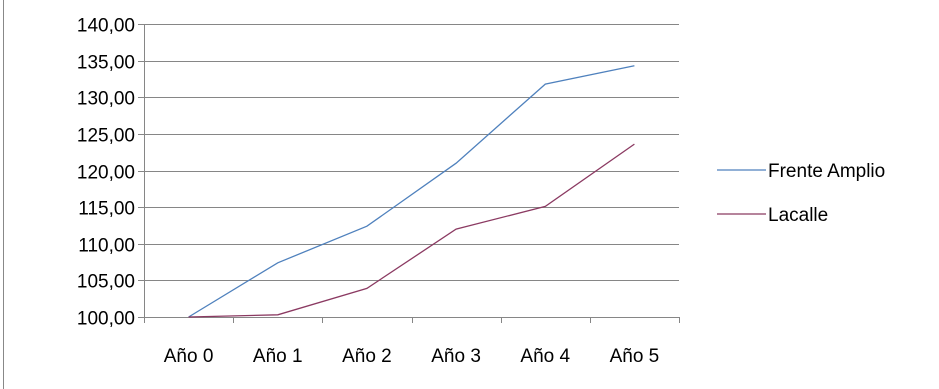 The image size is (939, 389). What do you see at coordinates (411, 356) in the screenshot?
I see `x-axis-tick-labels: Año 0 Año 1 Año 2 Año 3 Año 4 Año 5` at bounding box center [411, 356].